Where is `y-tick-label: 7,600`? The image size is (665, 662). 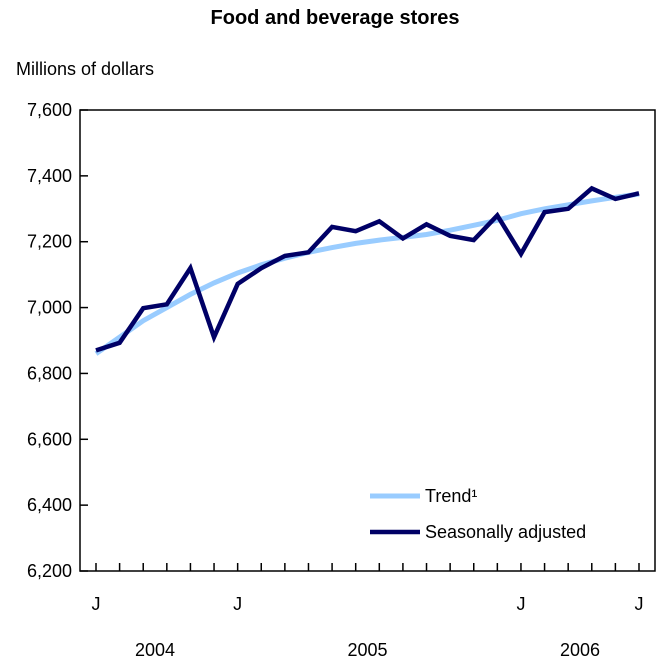
y-tick-label: 7,600 is located at coordinates (49, 110).